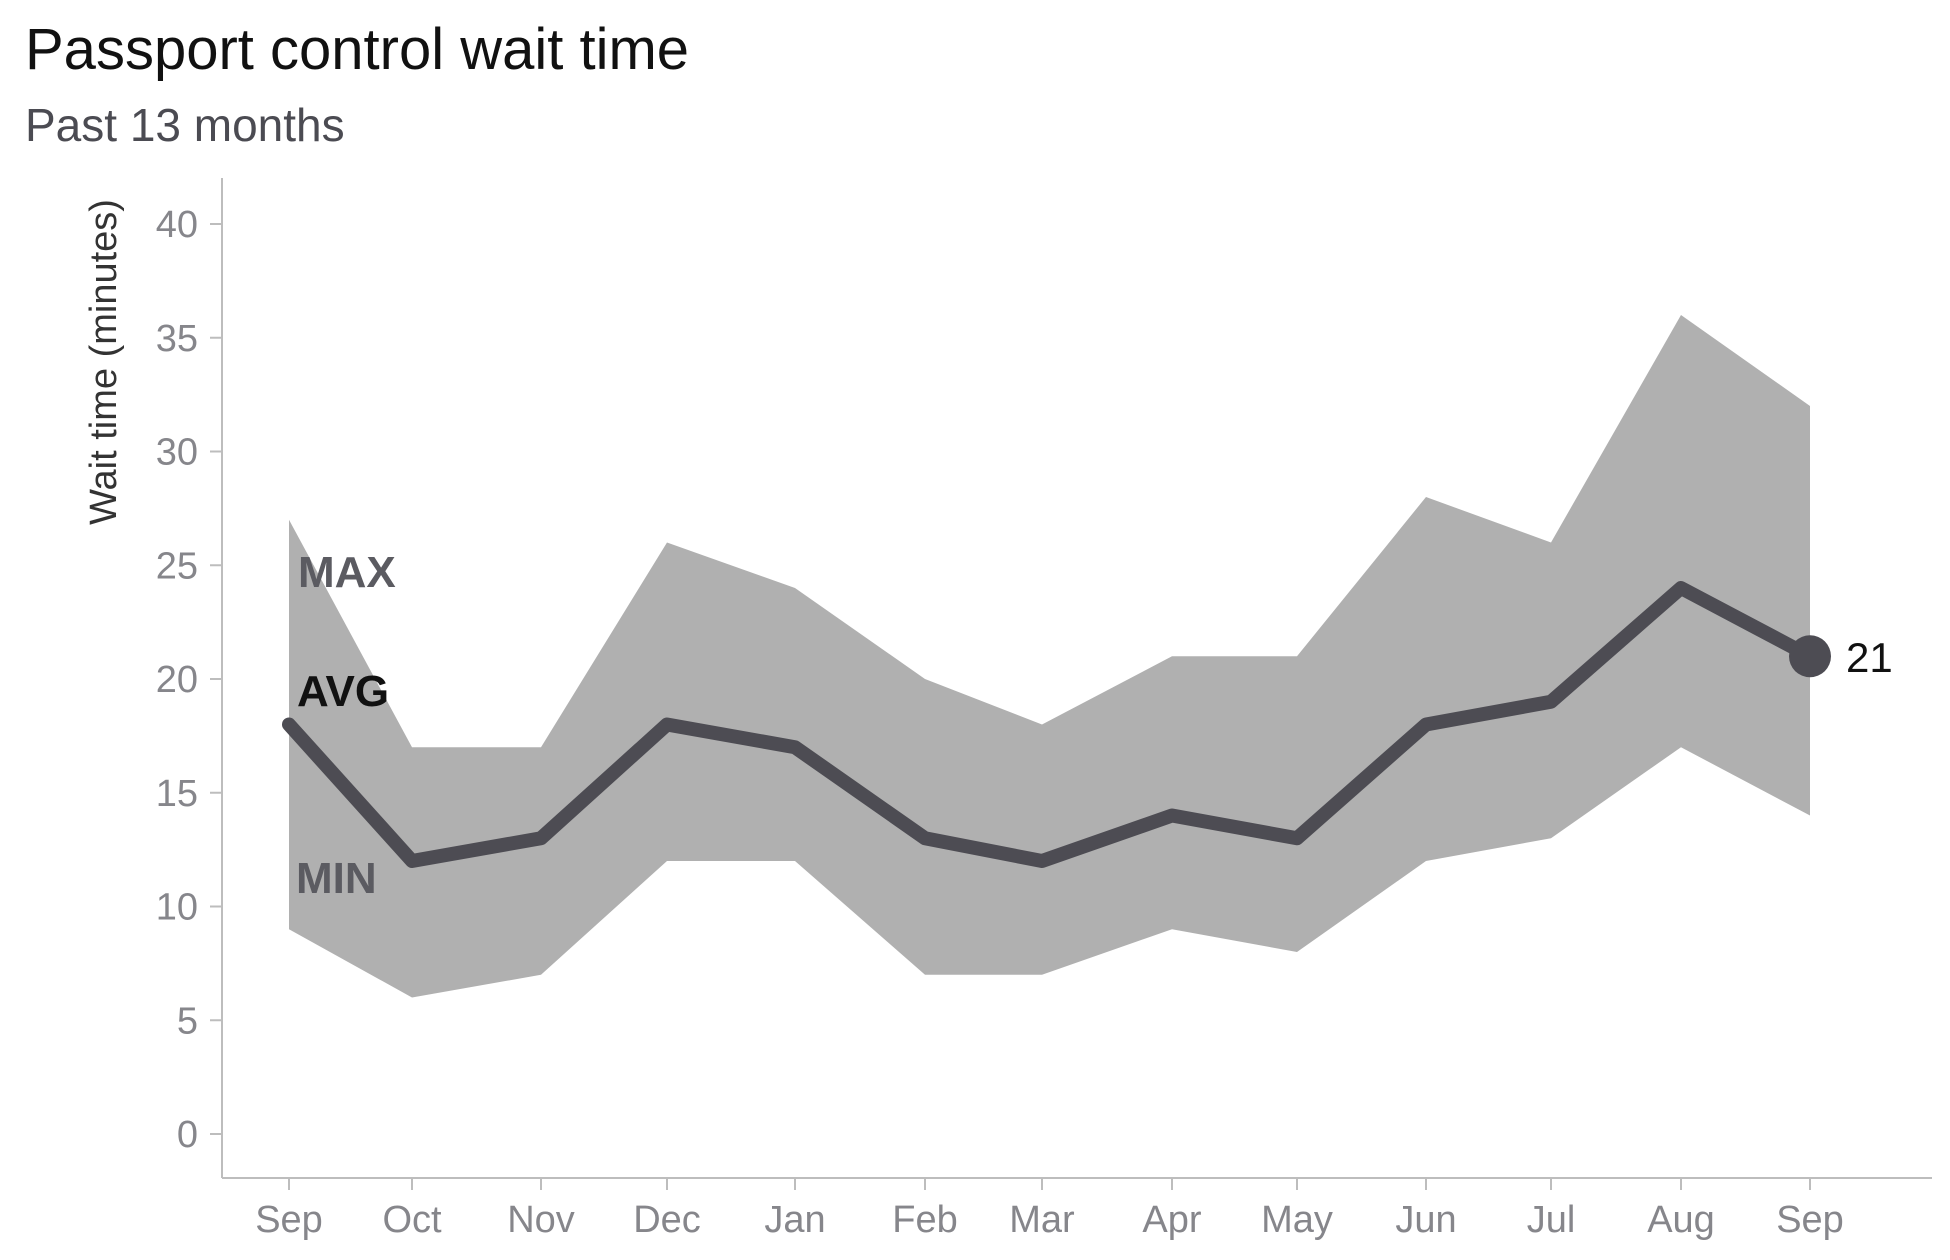 This screenshot has height=1260, width=1950. Describe the element at coordinates (347, 572) in the screenshot. I see `max-label: MAX` at that location.